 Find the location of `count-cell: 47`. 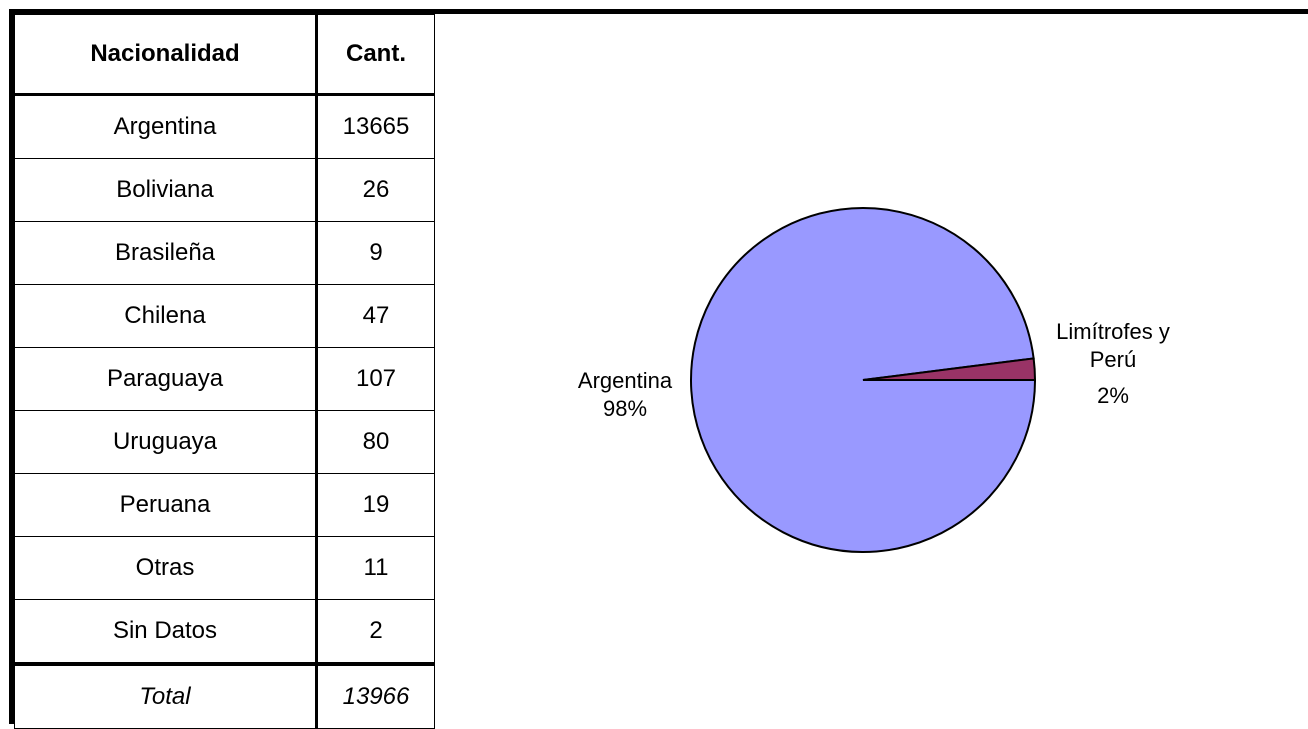

count-cell: 47 is located at coordinates (375, 316).